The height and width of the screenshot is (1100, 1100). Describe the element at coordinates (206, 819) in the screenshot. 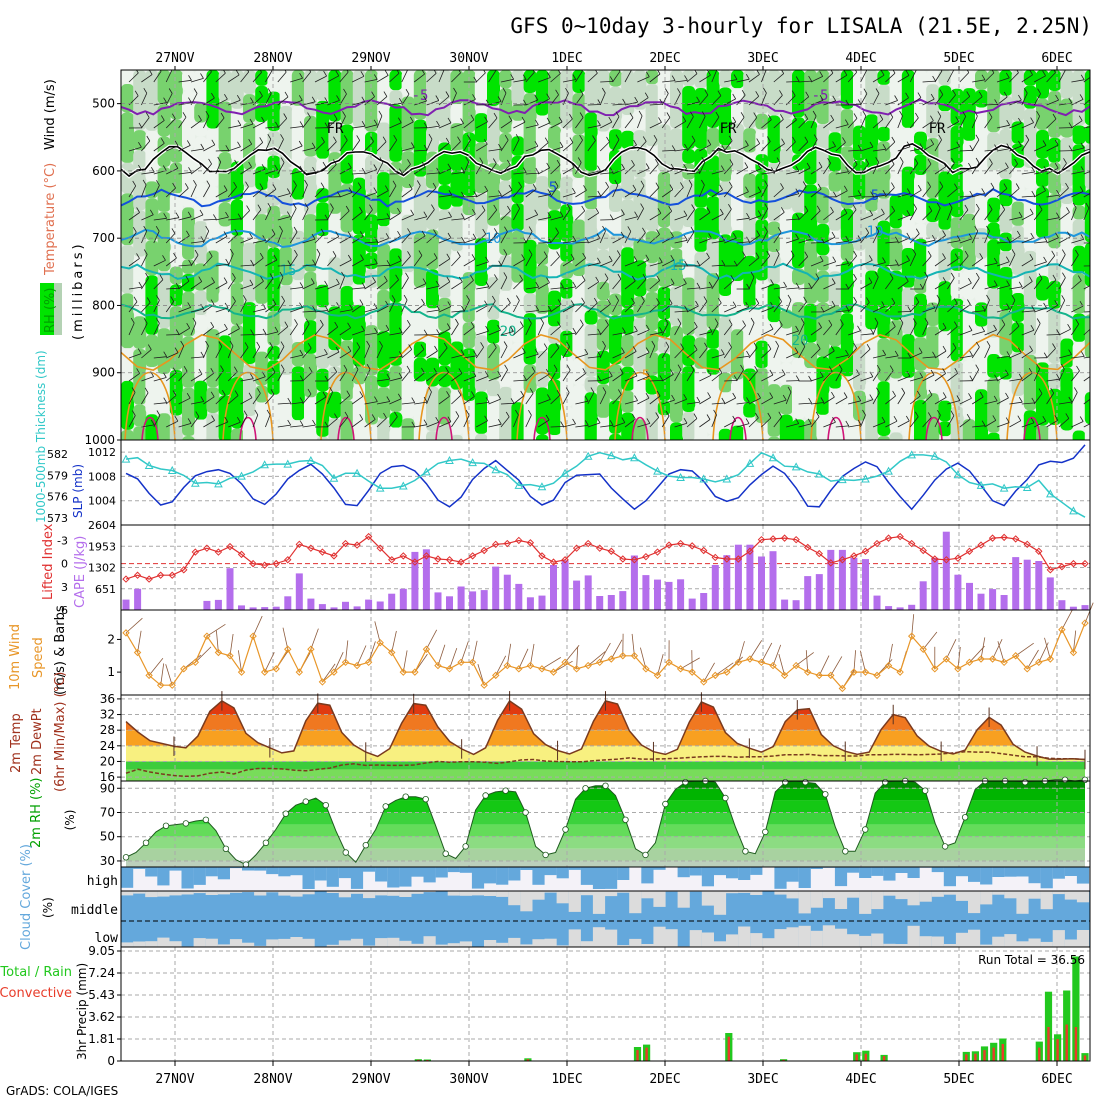

I see `rh2m-point` at that location.